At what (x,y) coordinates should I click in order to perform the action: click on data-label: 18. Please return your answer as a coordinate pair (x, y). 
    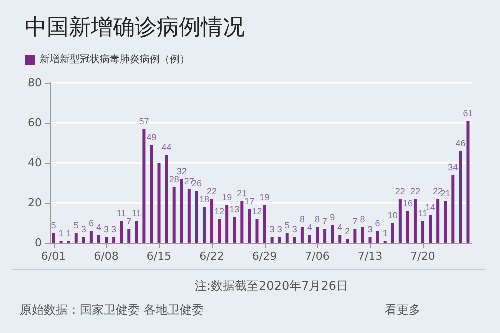
    Looking at the image, I should click on (204, 199).